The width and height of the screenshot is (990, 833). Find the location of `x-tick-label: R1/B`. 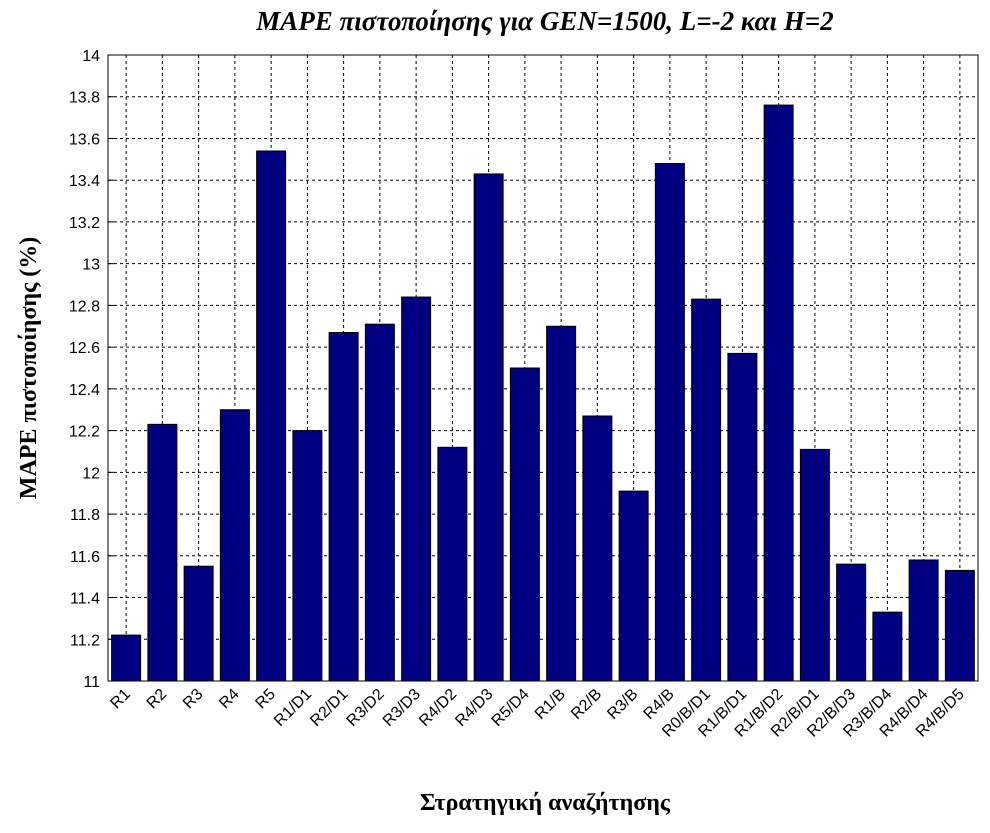

x-tick-label: R1/B is located at coordinates (550, 704).